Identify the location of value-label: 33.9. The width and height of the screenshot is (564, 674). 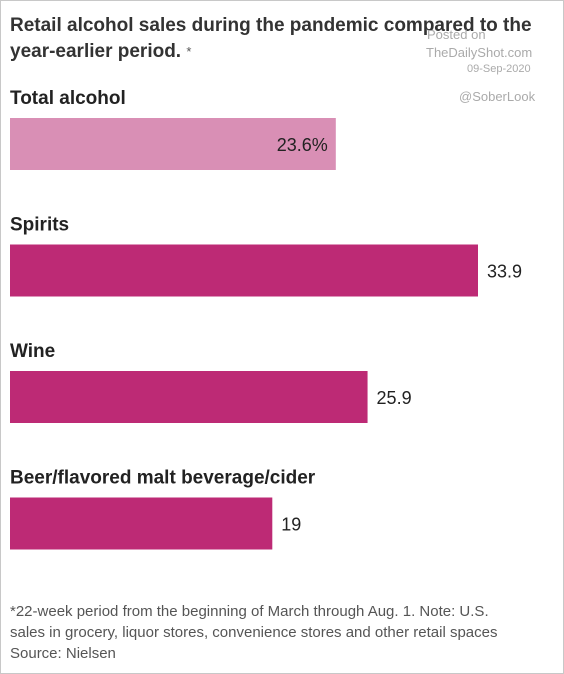
(504, 272).